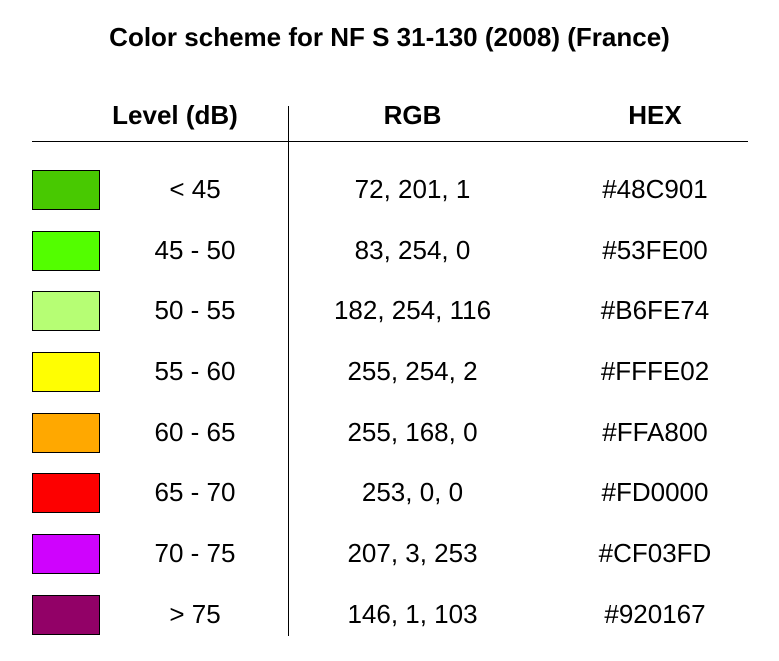 Image resolution: width=779 pixels, height=661 pixels. What do you see at coordinates (195, 553) in the screenshot?
I see `level-cell: 70 - 75` at bounding box center [195, 553].